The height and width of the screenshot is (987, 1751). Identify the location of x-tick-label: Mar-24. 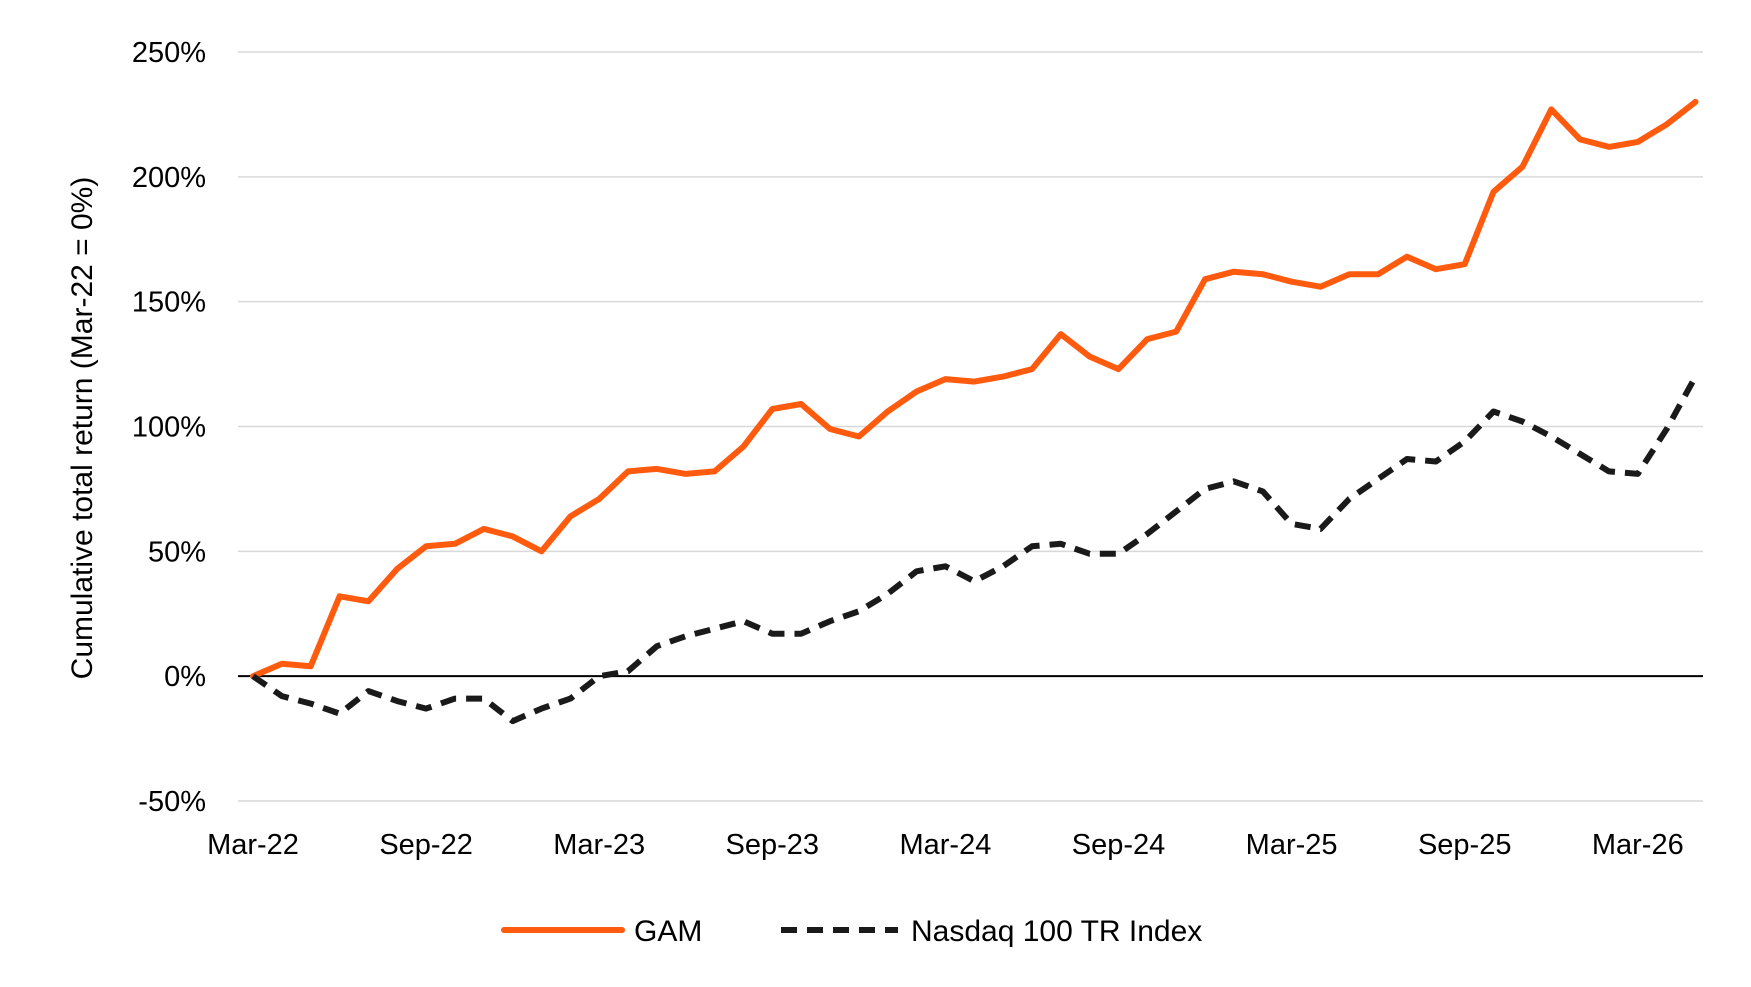
(945, 845).